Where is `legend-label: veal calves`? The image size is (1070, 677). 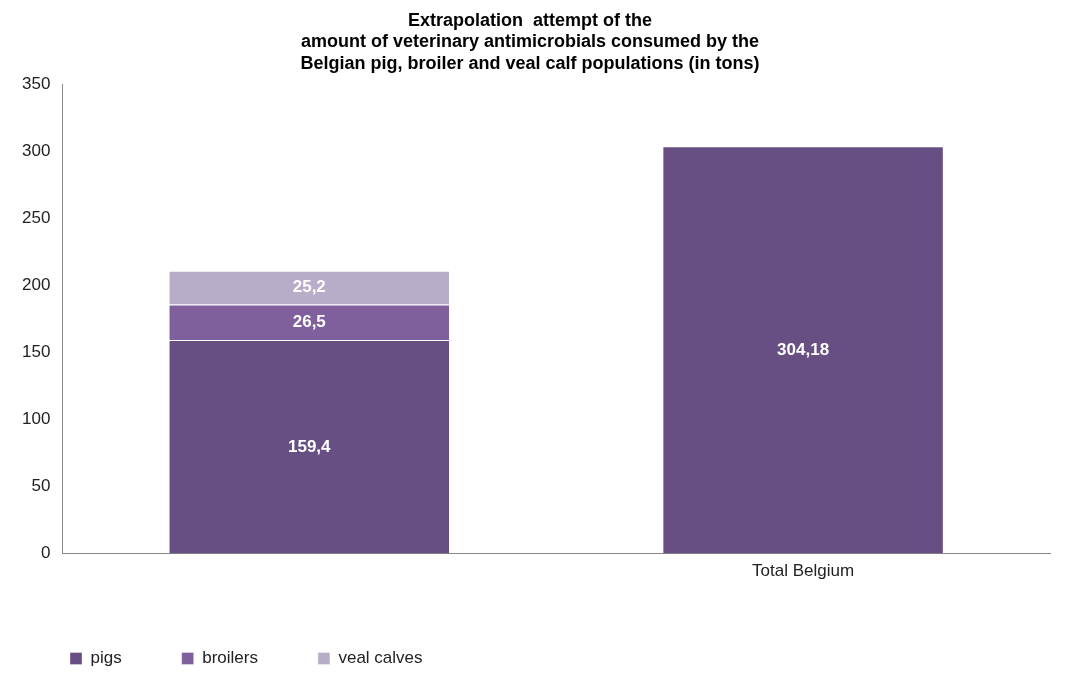
legend-label: veal calves is located at coordinates (380, 658).